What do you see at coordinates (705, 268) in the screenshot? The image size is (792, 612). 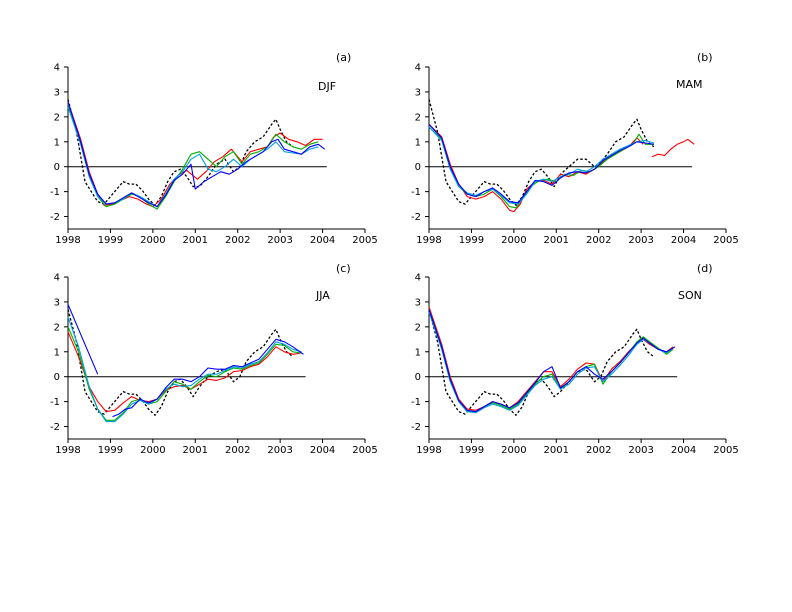 I see `panel-label: (d)` at bounding box center [705, 268].